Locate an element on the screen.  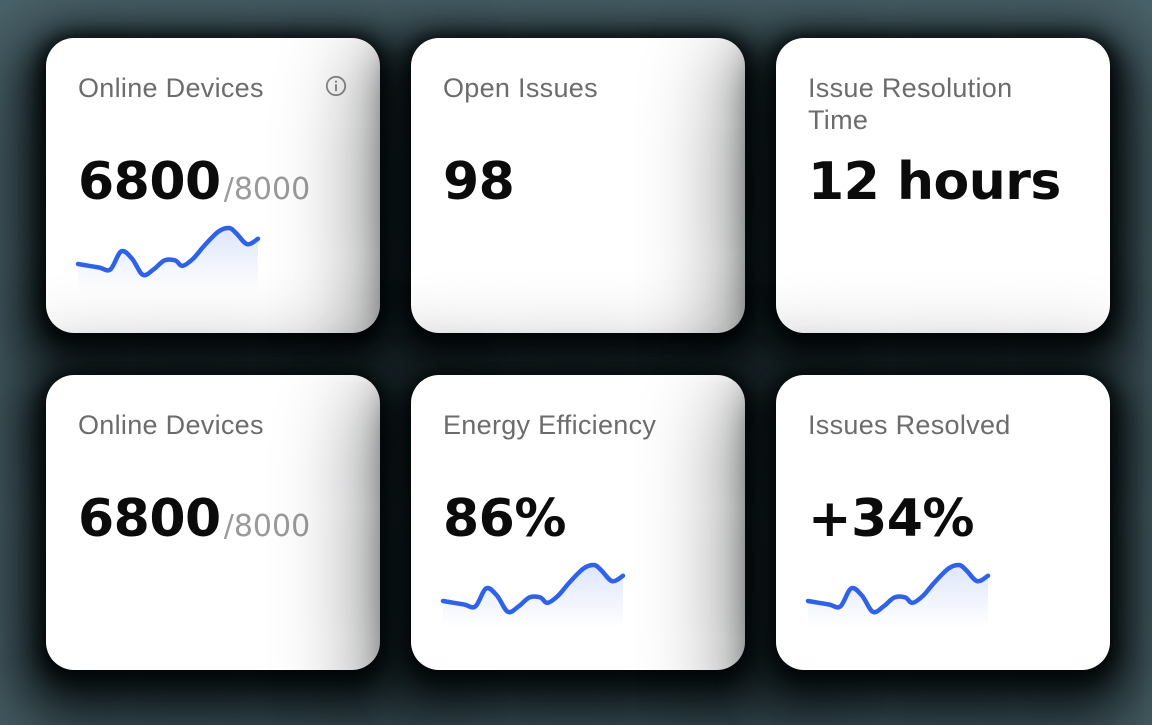
card-metric: +34% is located at coordinates (943, 519).